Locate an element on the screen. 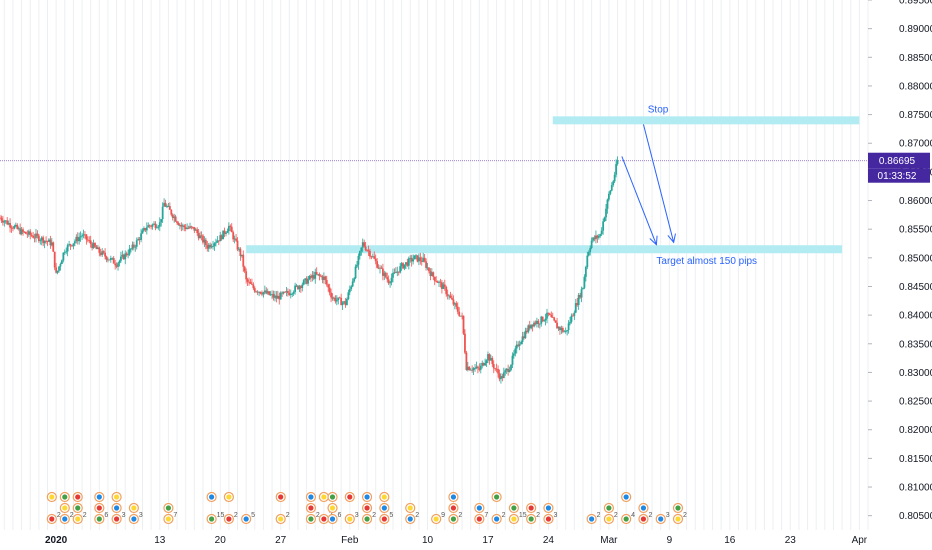 The image size is (932, 550). time-axis: 2020 13 20 27 Feb 10 17 24 Mar 9 16 23 Apr is located at coordinates (456, 540).